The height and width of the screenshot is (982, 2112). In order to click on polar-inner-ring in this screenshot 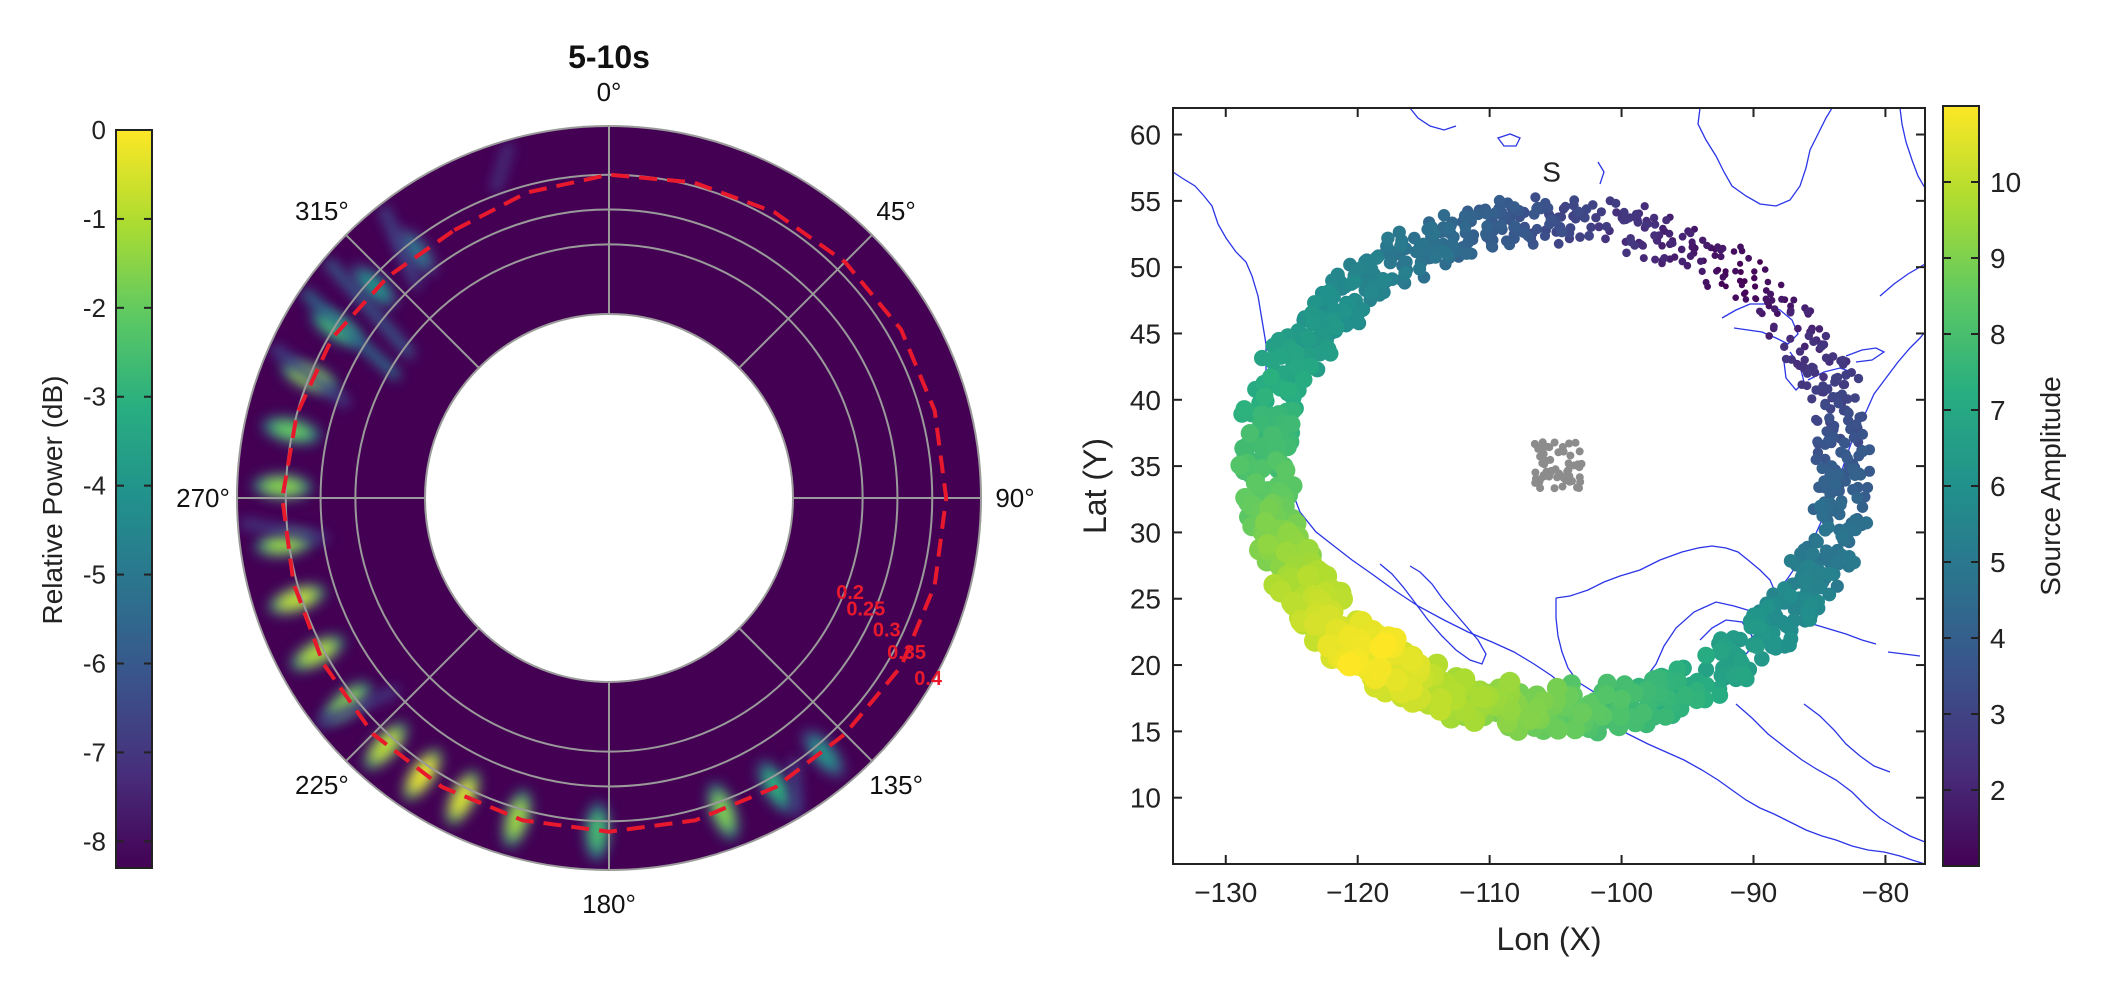, I will do `click(609, 498)`.